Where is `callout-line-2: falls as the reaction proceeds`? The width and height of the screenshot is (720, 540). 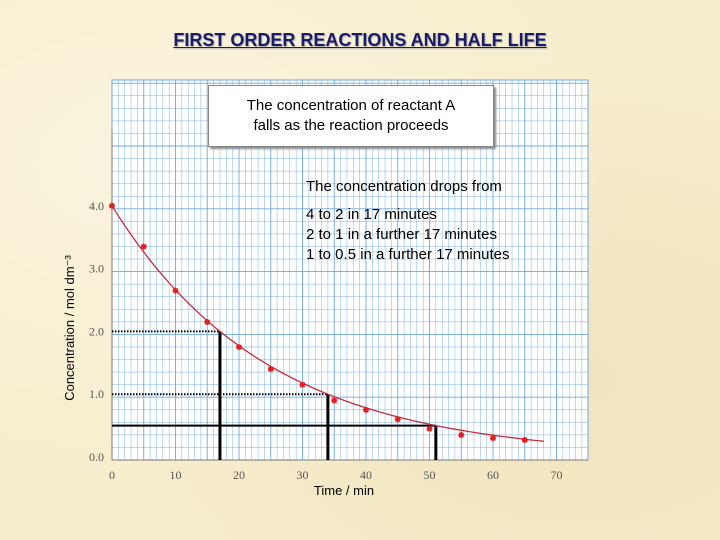 callout-line-2: falls as the reaction proceeds is located at coordinates (351, 125).